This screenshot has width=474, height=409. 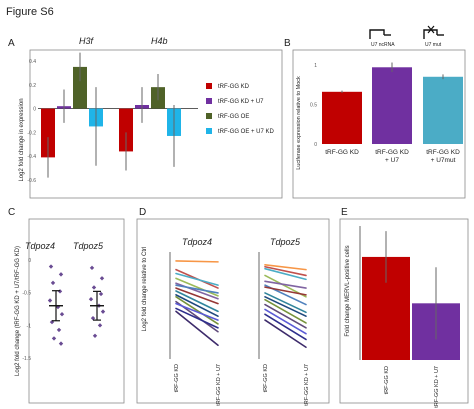 What do you see at coordinates (88, 246) in the screenshot?
I see `panel-c-category-label: Tdpoz5` at bounding box center [88, 246].